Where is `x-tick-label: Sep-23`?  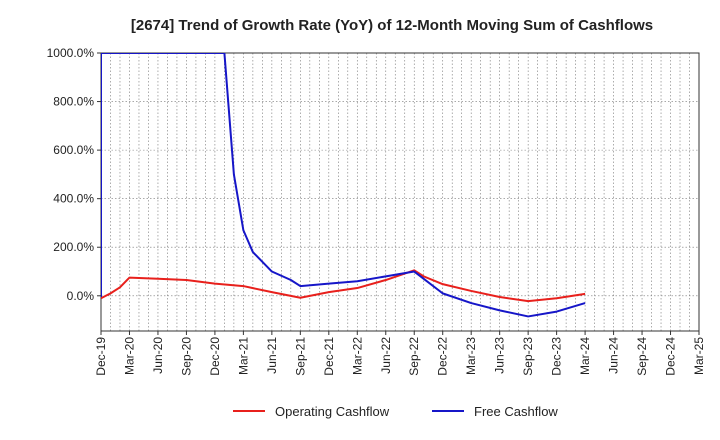
x-tick-label: Sep-23 is located at coordinates (528, 356).